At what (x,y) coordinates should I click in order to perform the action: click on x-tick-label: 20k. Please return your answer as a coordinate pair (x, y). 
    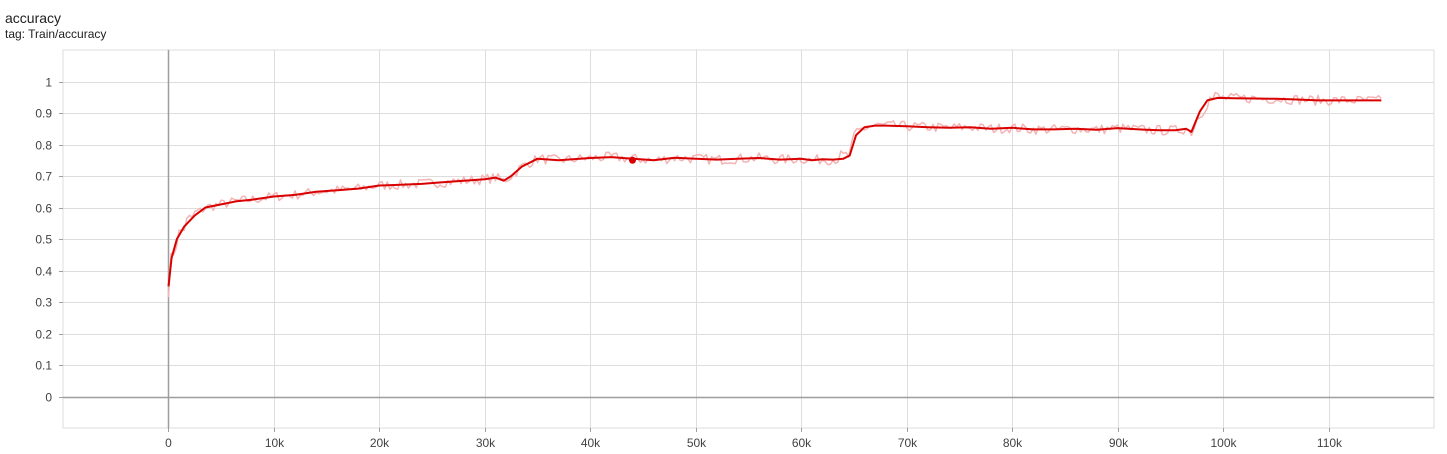
    Looking at the image, I should click on (380, 443).